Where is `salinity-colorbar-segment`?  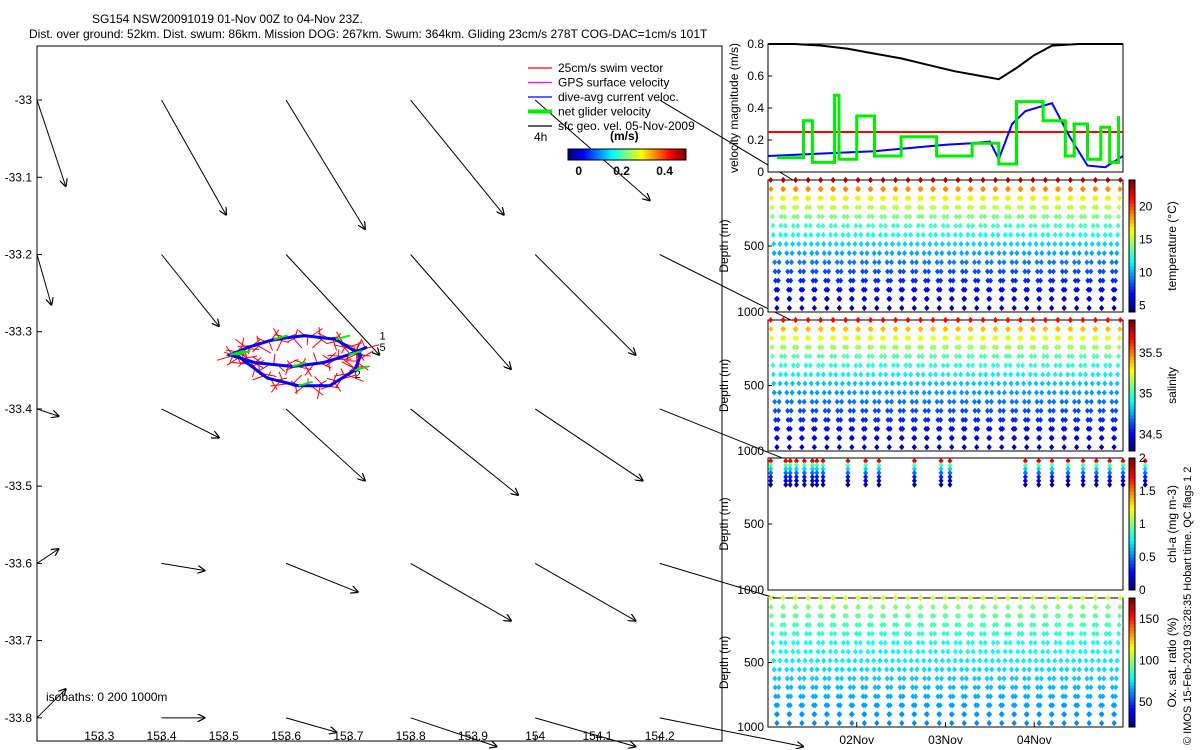 salinity-colorbar-segment is located at coordinates (1132, 433).